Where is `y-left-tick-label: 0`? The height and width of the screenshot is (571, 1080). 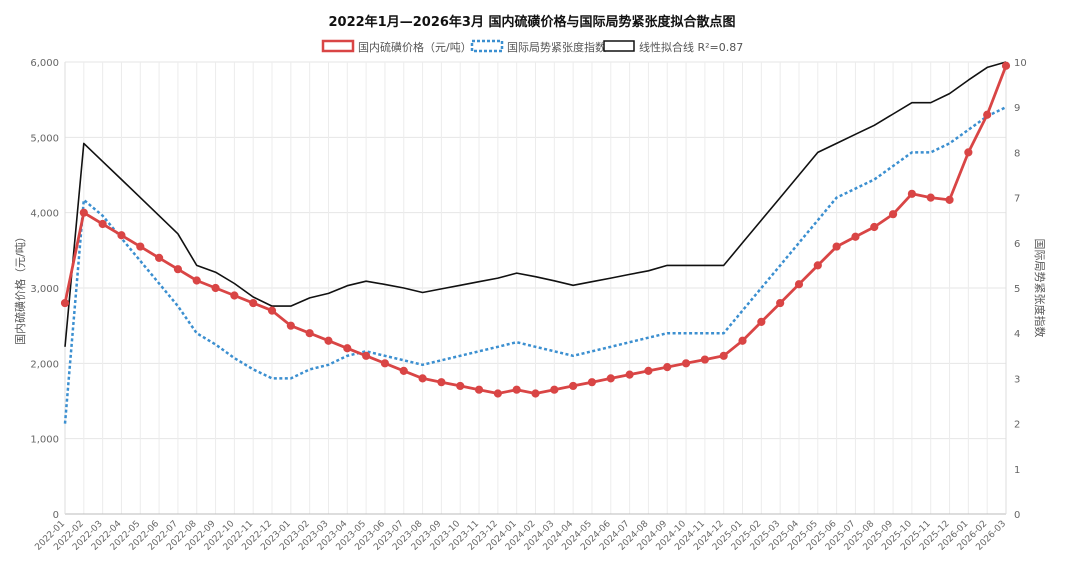 y-left-tick-label: 0 is located at coordinates (56, 515).